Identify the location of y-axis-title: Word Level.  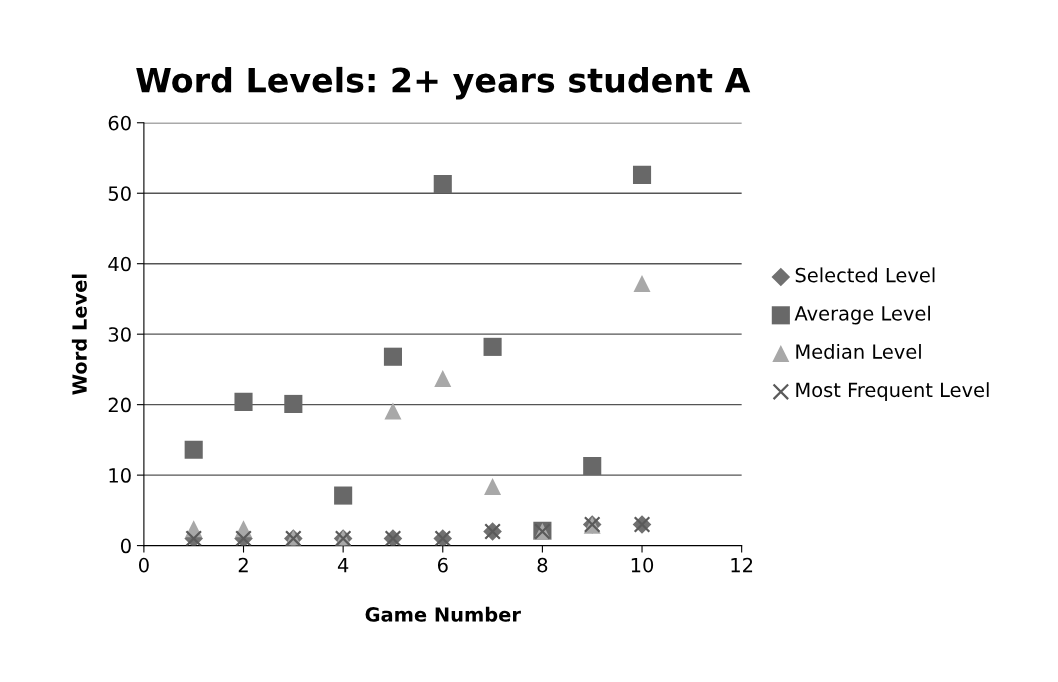
(79, 334).